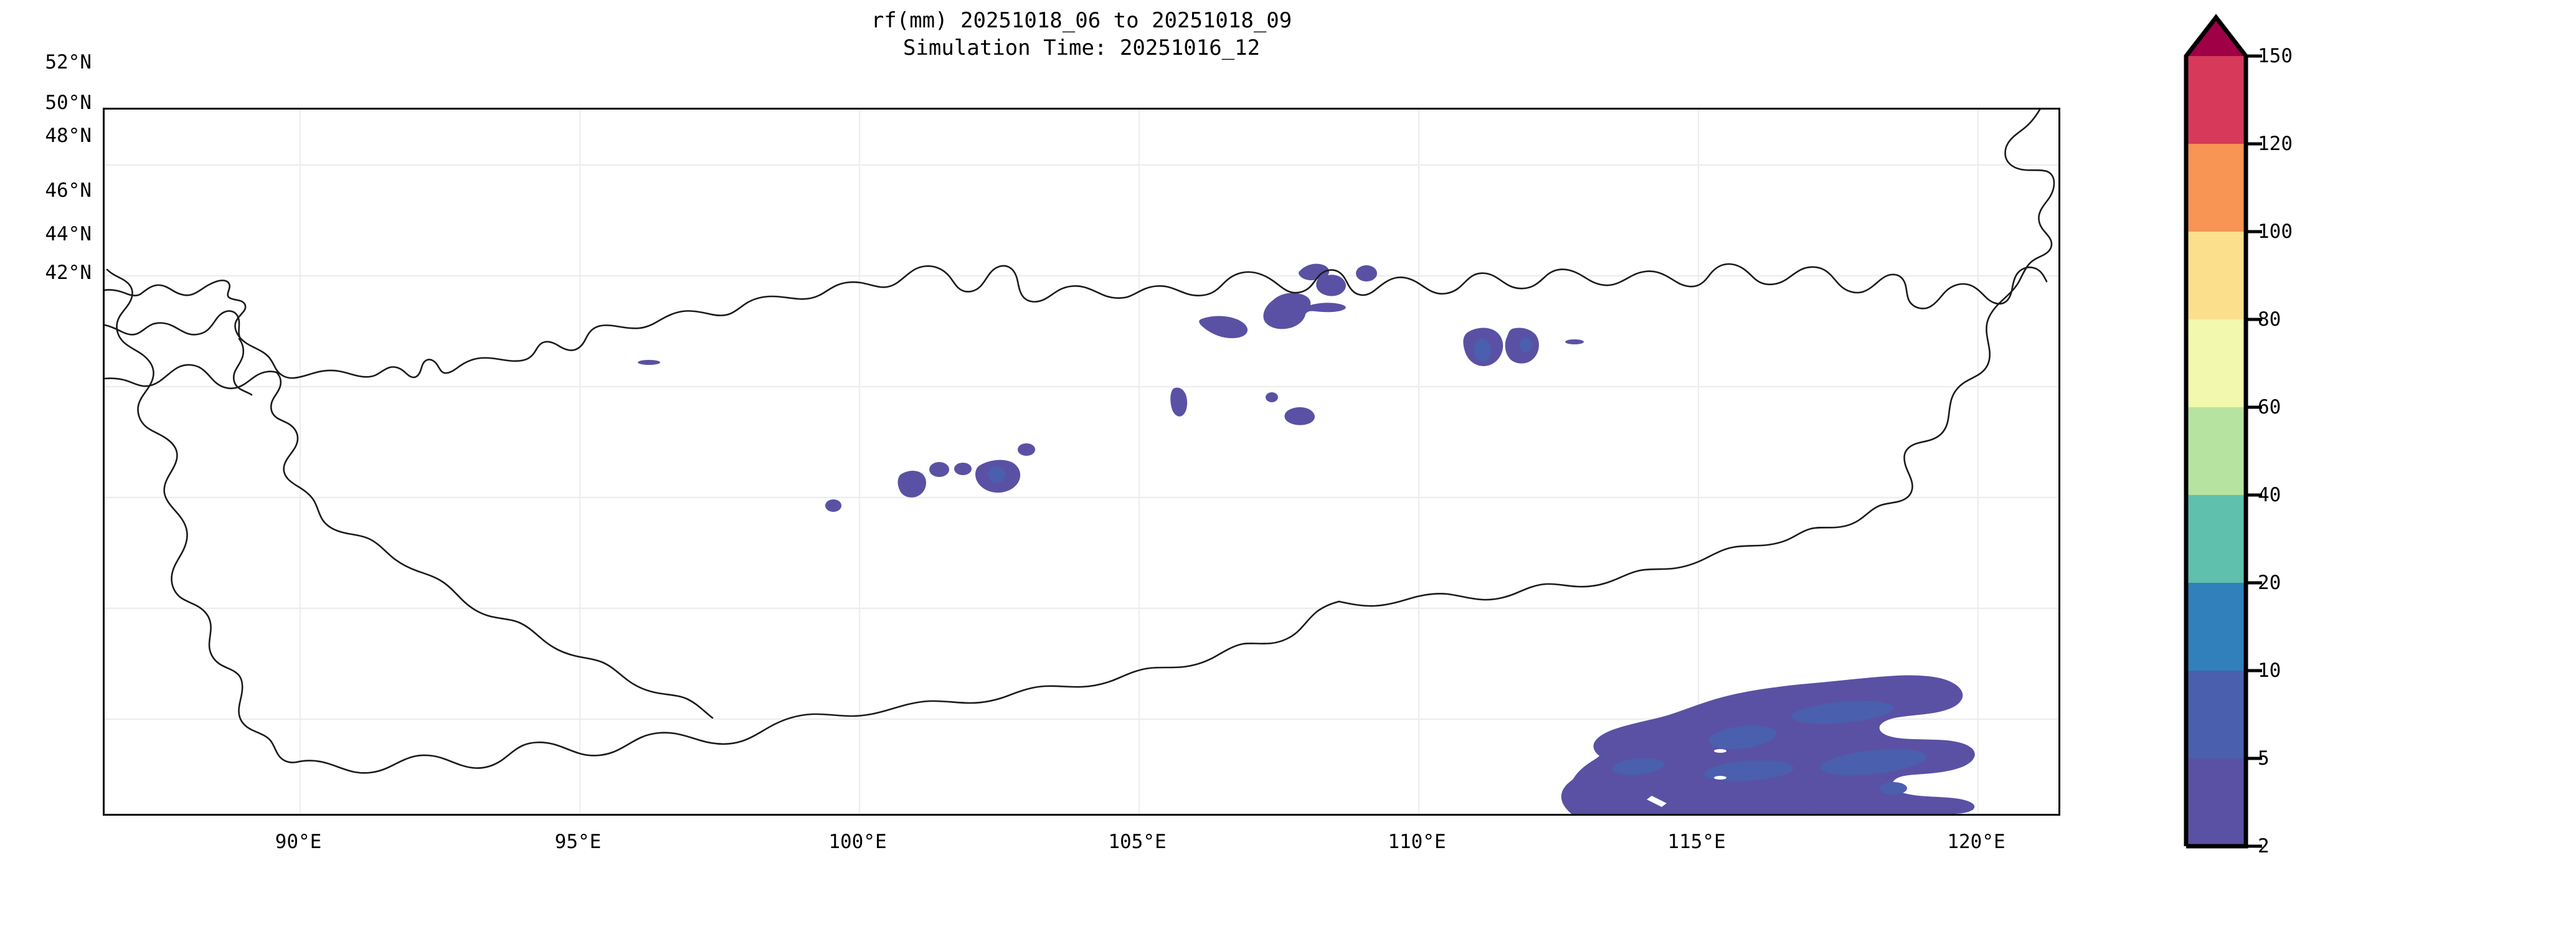 This screenshot has width=2576, height=934. Describe the element at coordinates (1082, 47) in the screenshot. I see `chart-title-line2: Simulation Time: 20251016_12` at that location.